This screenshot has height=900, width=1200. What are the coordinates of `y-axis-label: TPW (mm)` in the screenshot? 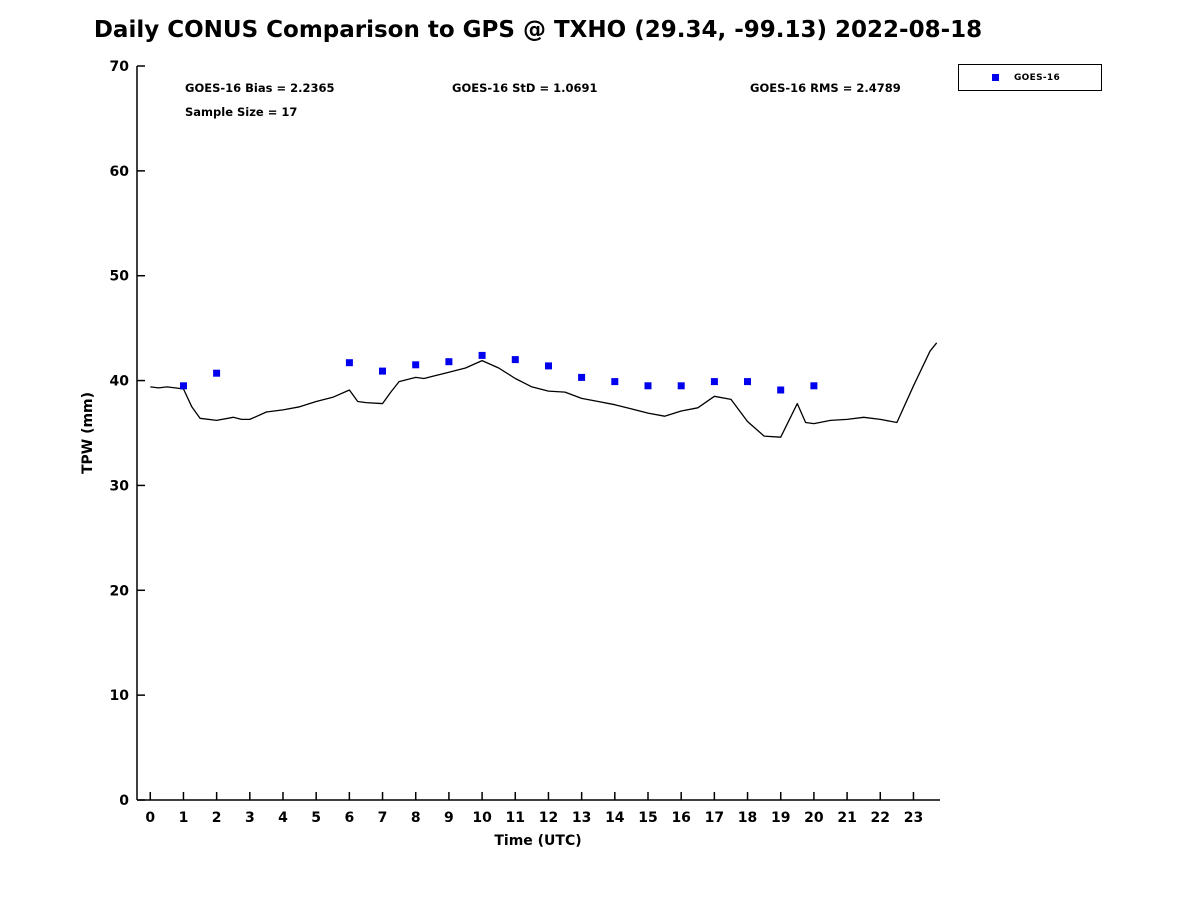 It's located at (88, 433).